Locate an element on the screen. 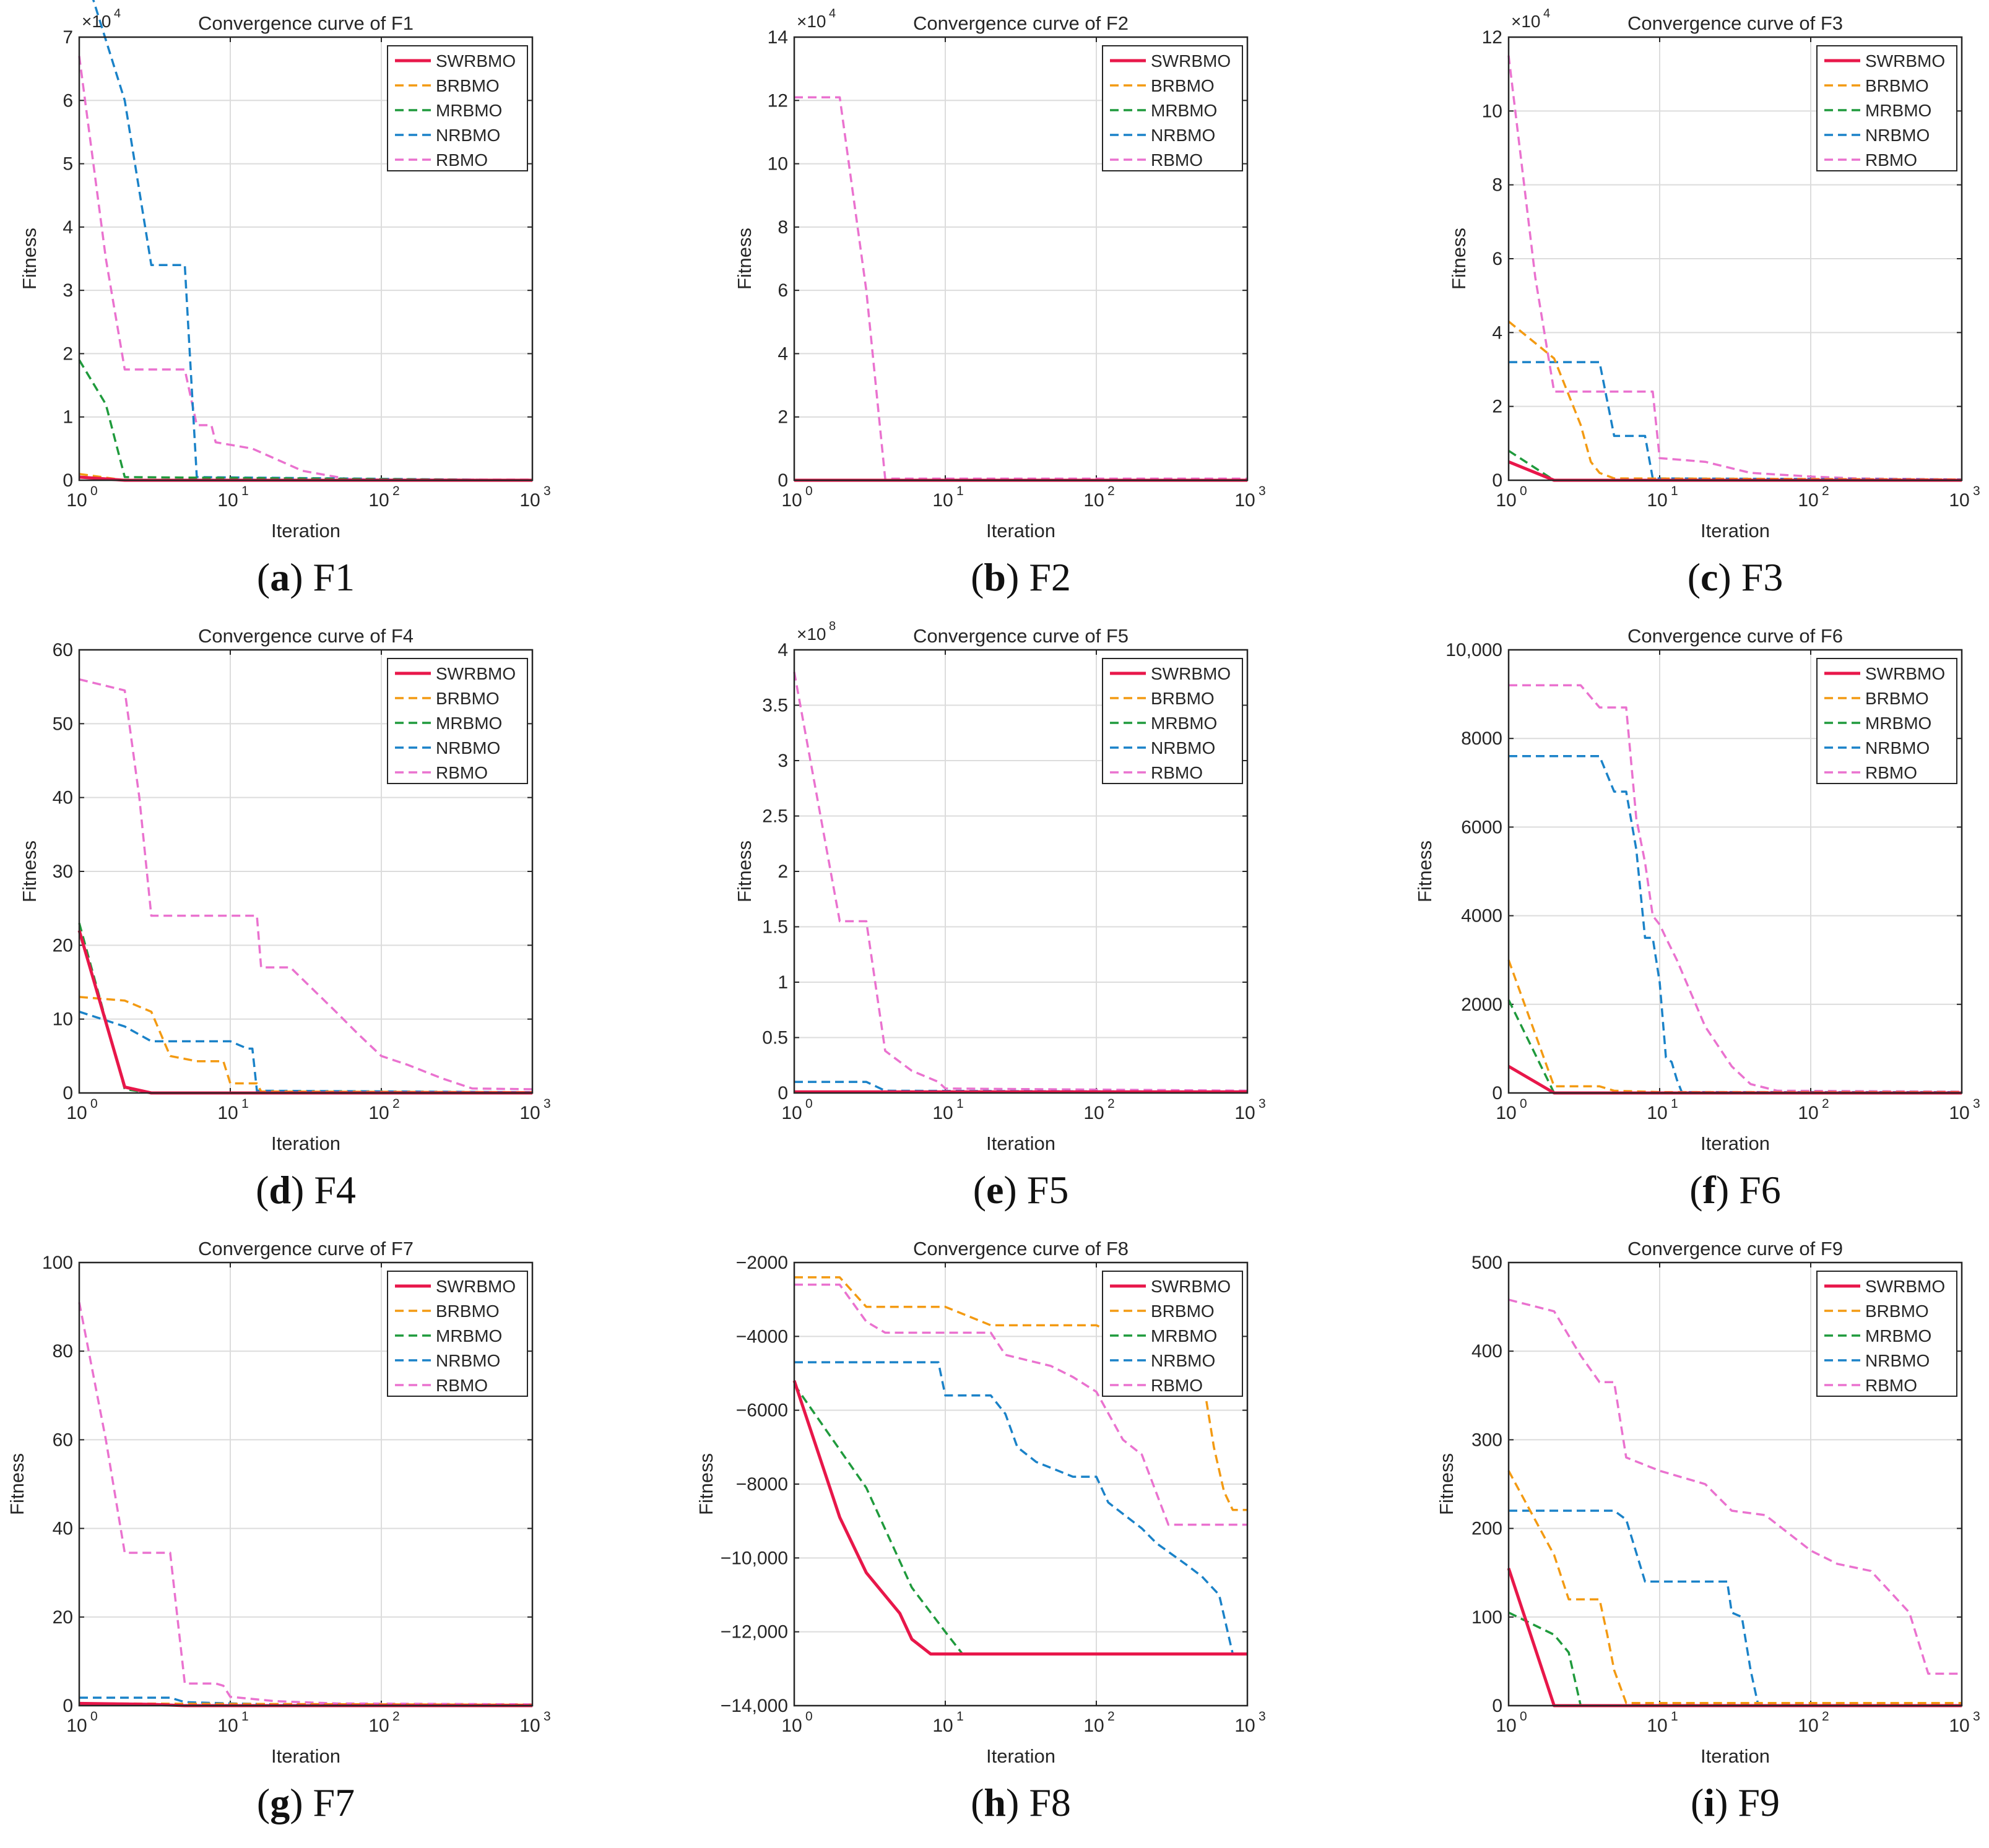  panel-caption: (a) F1 is located at coordinates (306, 577).